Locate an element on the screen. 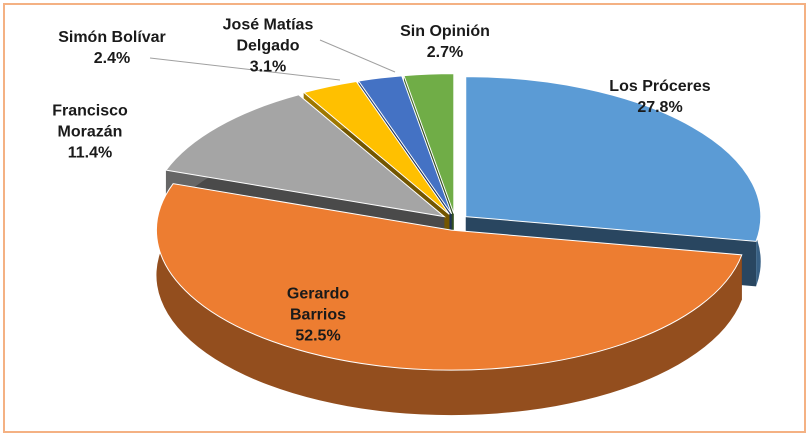 Image resolution: width=809 pixels, height=436 pixels. value-label: 2.7% is located at coordinates (445, 52).